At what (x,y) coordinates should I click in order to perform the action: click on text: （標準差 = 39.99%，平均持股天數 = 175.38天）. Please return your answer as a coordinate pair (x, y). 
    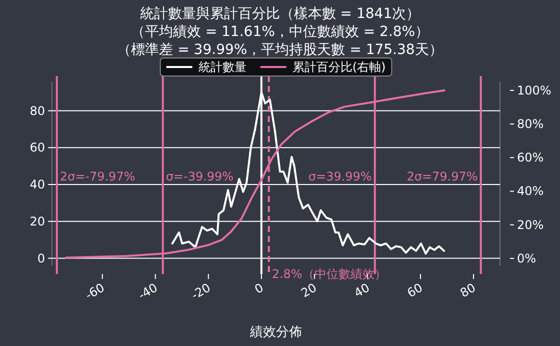
    Looking at the image, I should click on (280, 50).